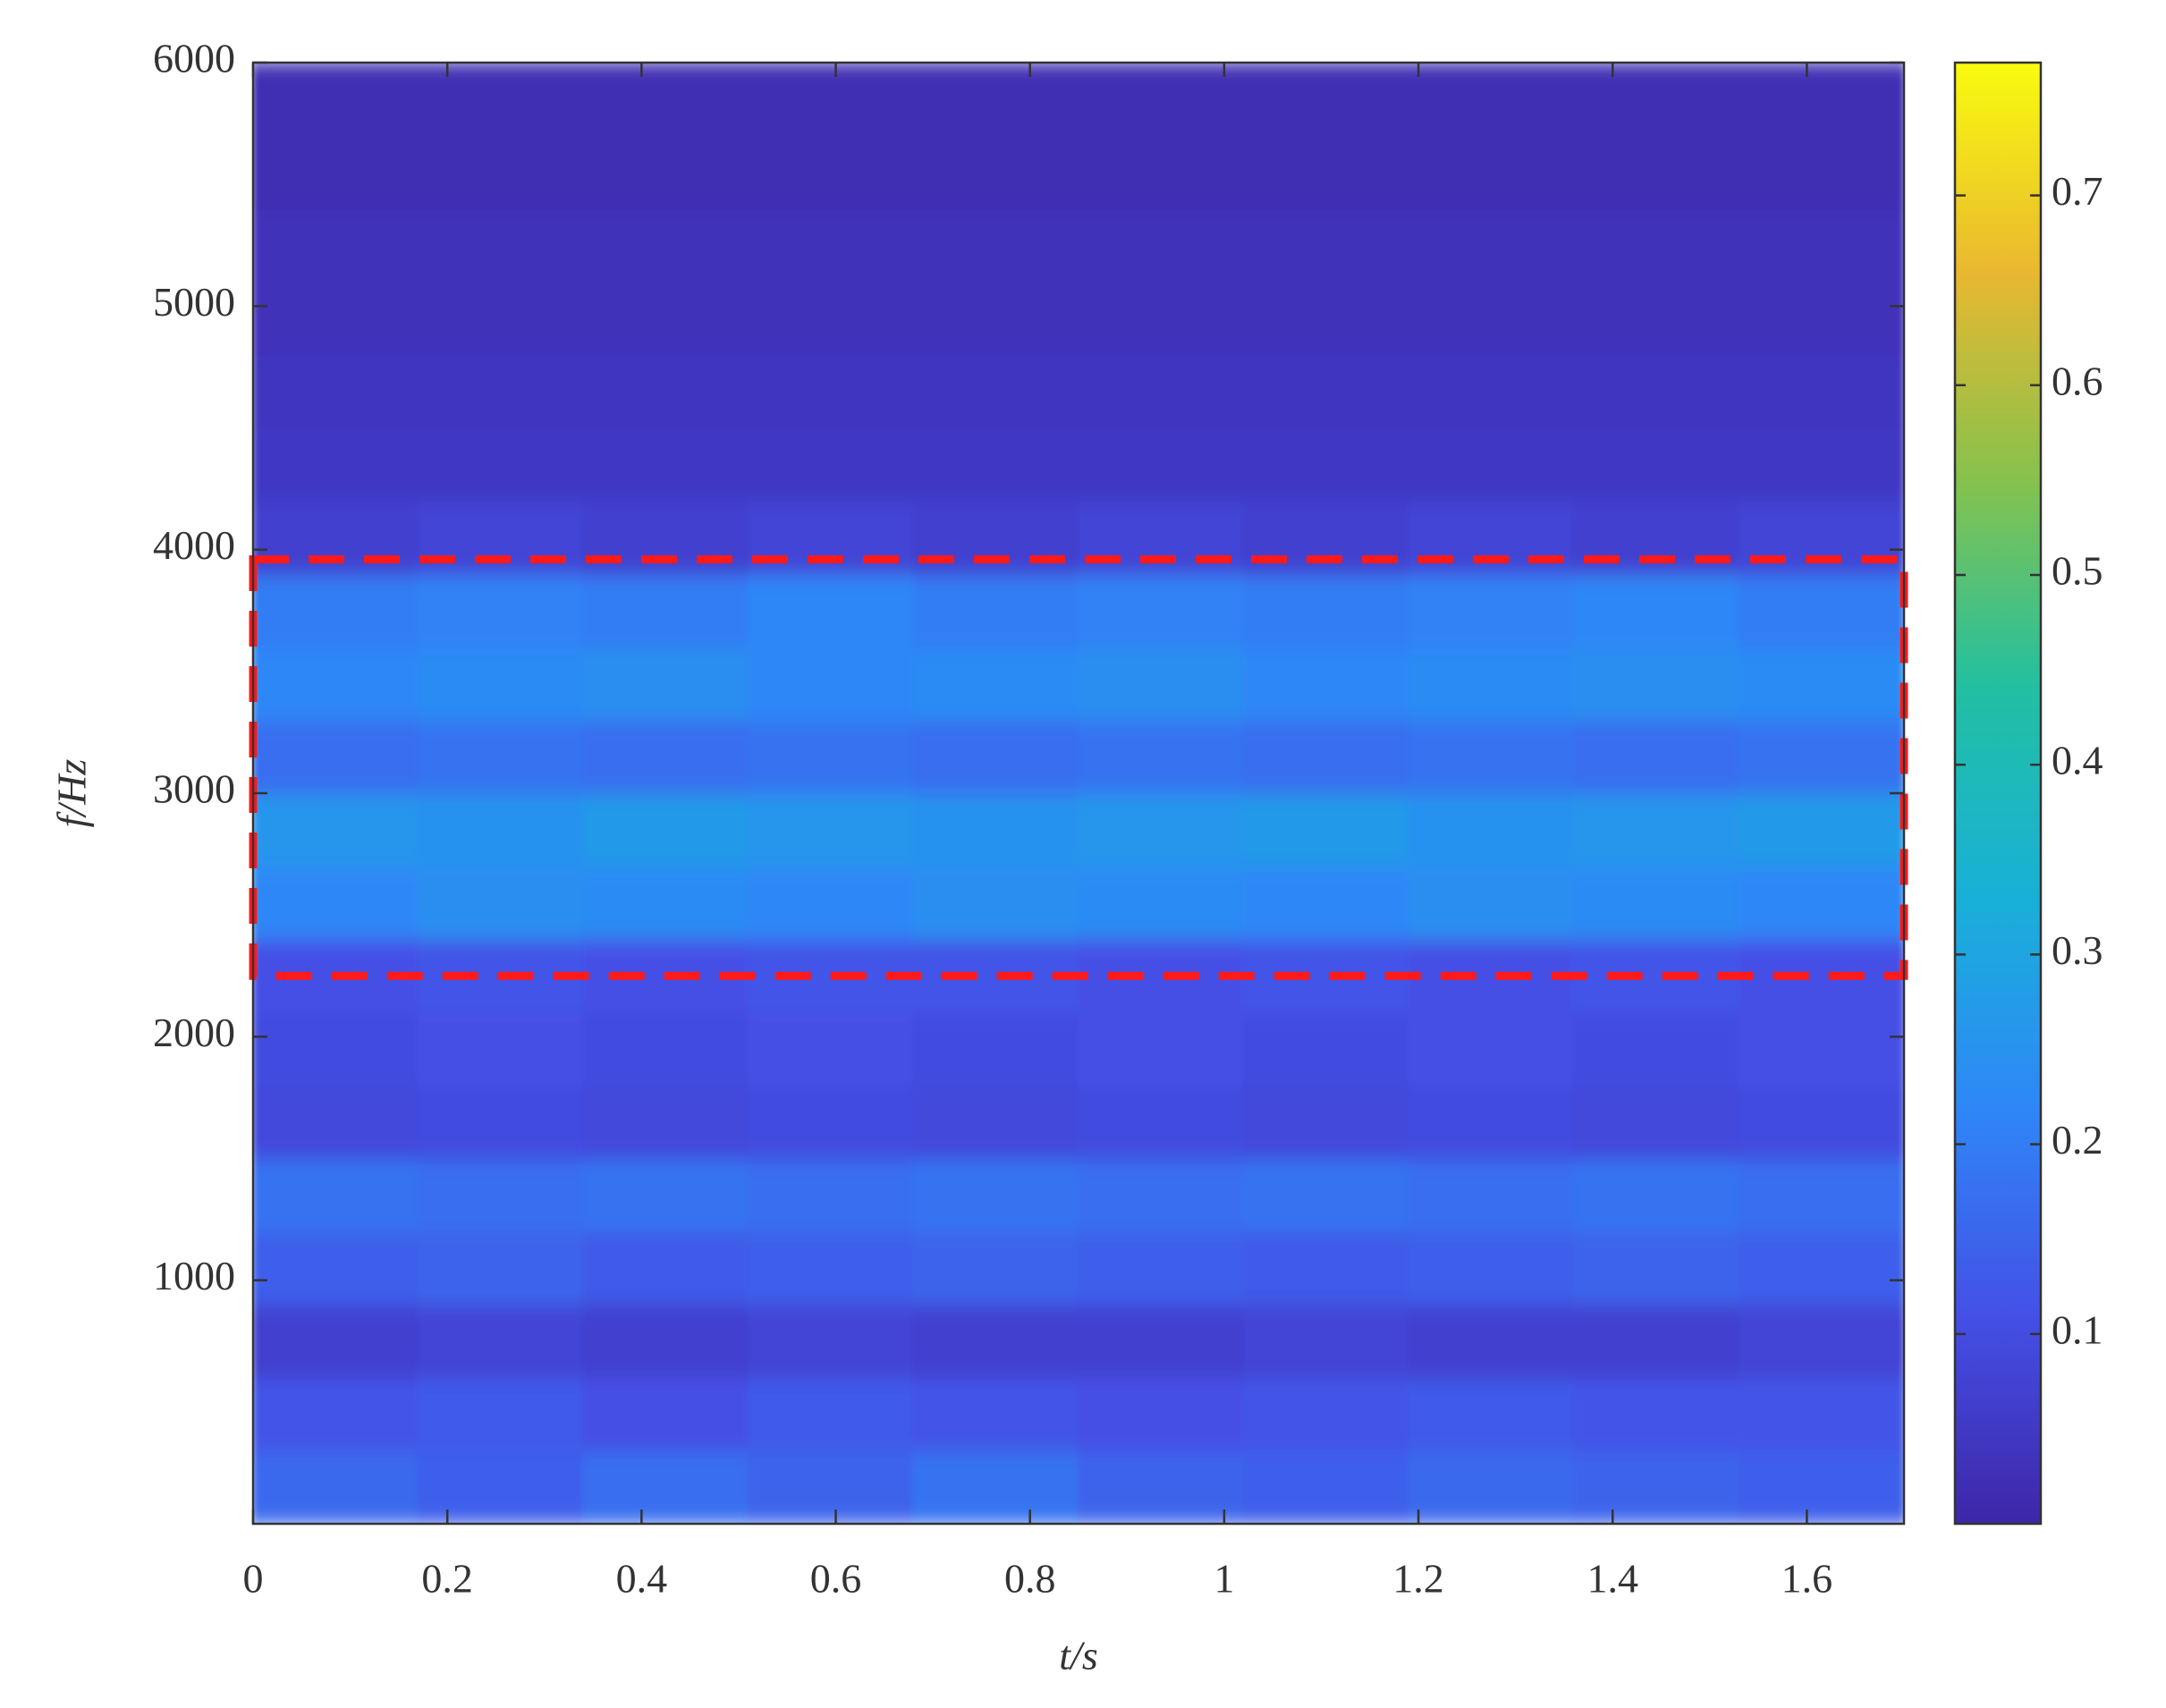 Image resolution: width=2166 pixels, height=1708 pixels. I want to click on x-tick-label: 0.2, so click(447, 1579).